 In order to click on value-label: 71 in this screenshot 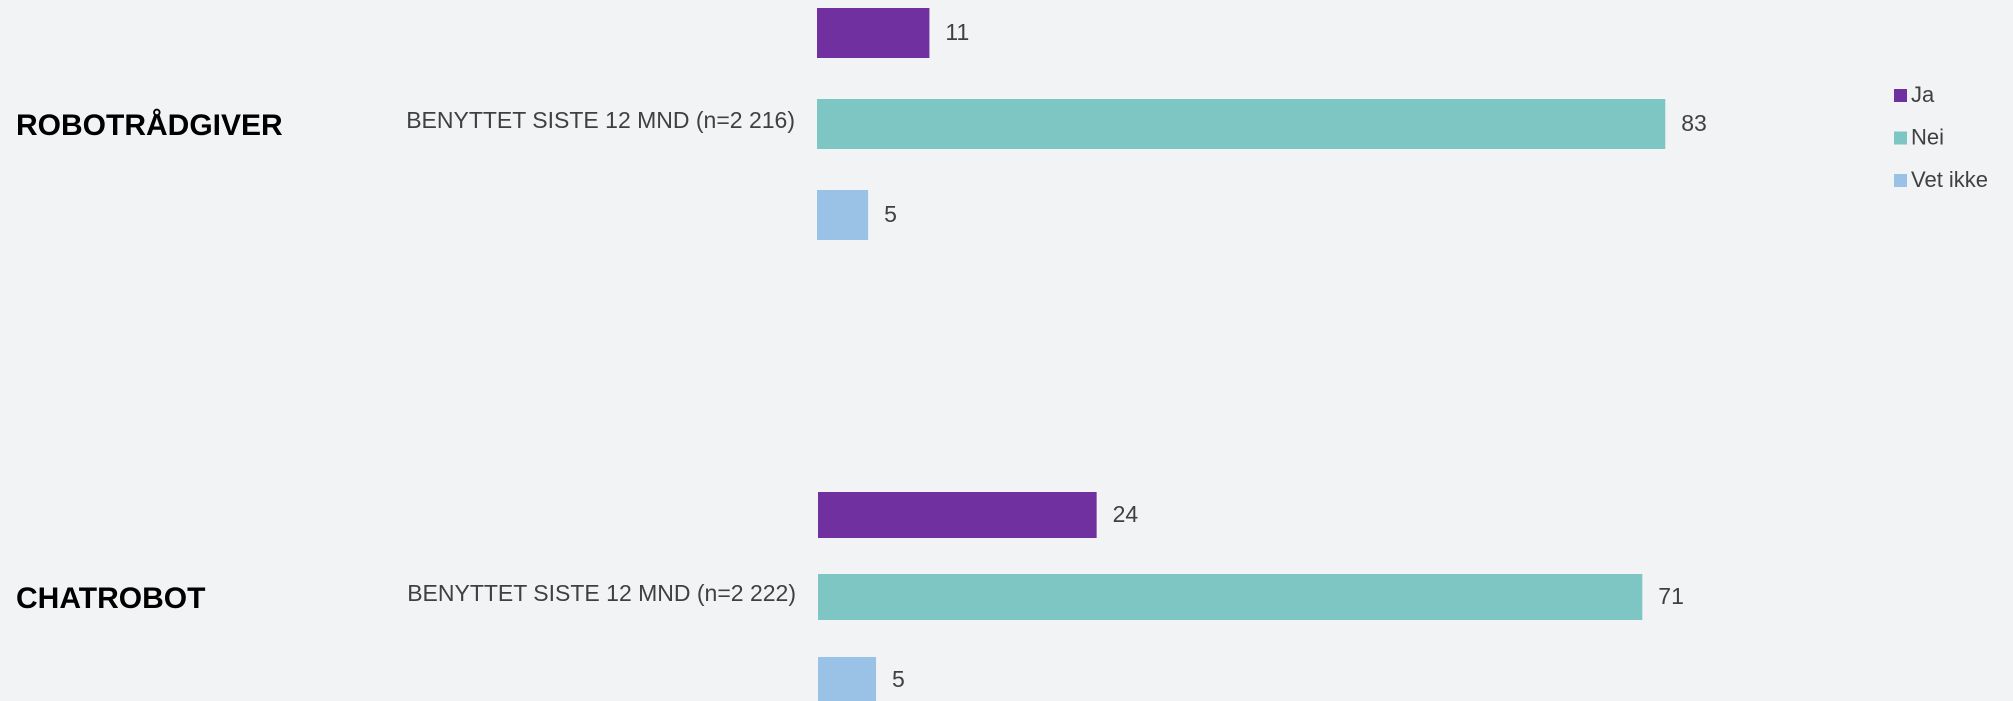, I will do `click(1671, 596)`.